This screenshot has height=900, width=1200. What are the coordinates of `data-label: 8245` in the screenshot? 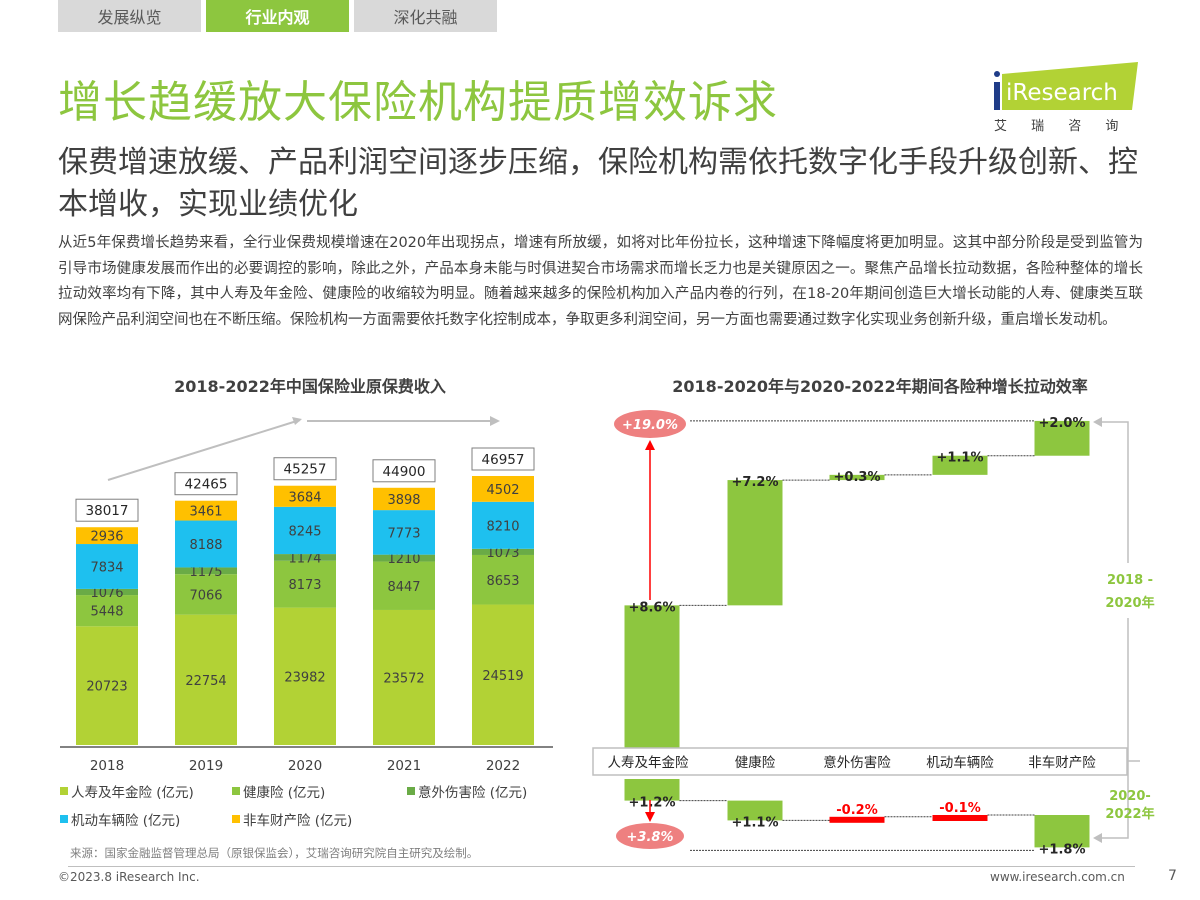 It's located at (304, 531).